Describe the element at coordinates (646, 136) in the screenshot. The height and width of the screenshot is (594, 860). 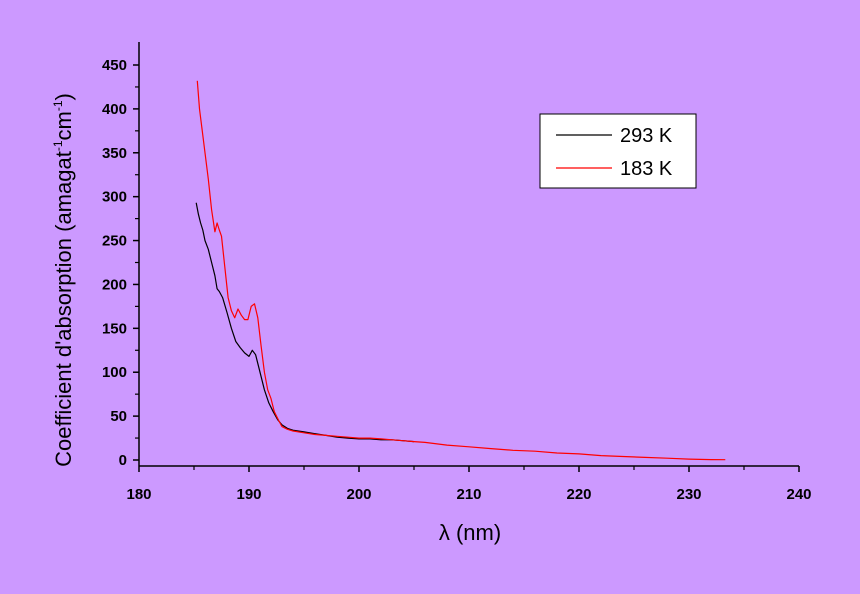
I see `legend-label-293k: 293 K` at that location.